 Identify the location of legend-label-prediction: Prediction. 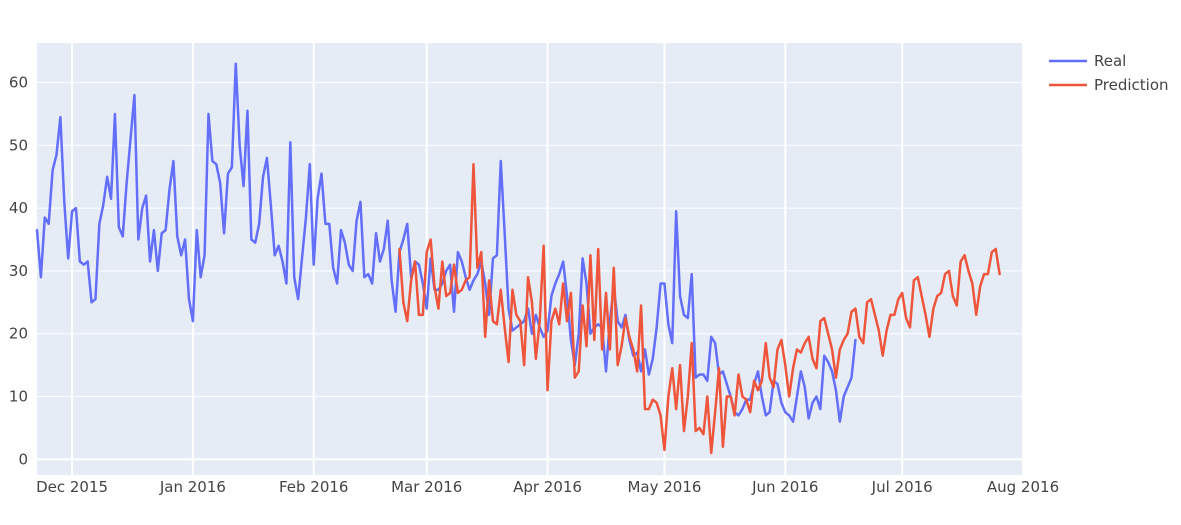
(1131, 85).